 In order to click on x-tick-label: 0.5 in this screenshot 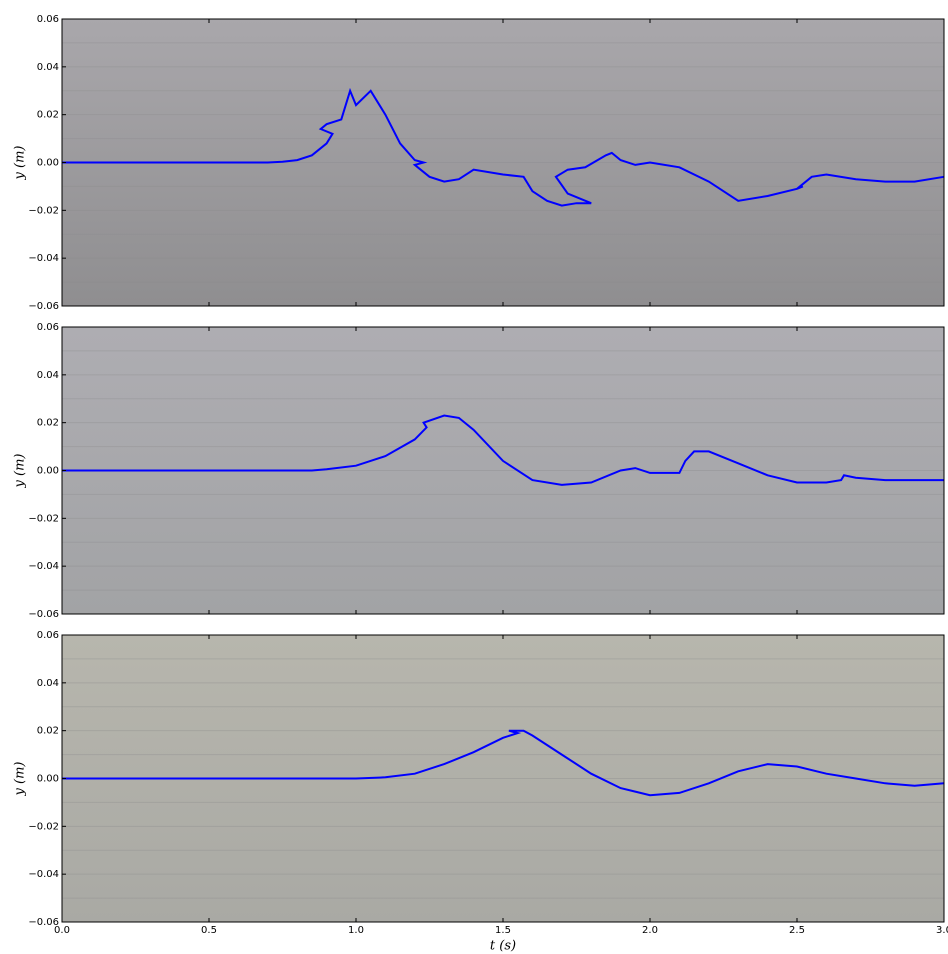, I will do `click(209, 930)`.